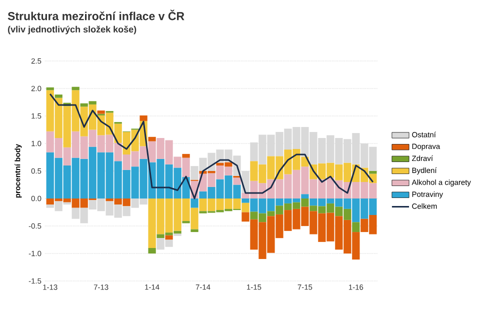 Image resolution: width=500 pixels, height=320 pixels. I want to click on chart-title: Struktura meziroční inflace v ČR, so click(96, 15).